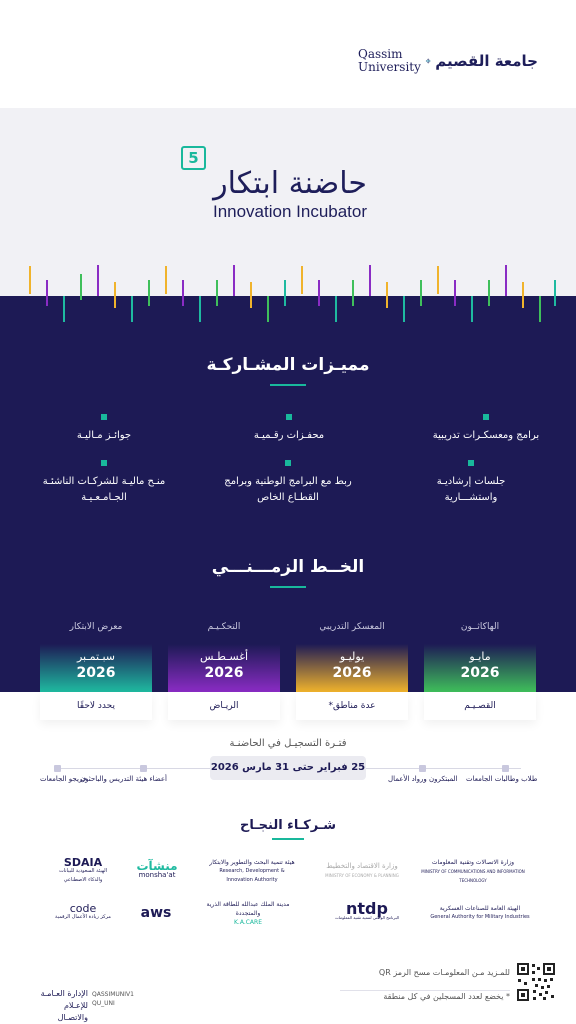 Image resolution: width=576 pixels, height=1024 pixels. What do you see at coordinates (428, 61) in the screenshot?
I see `university-emblem-icon` at bounding box center [428, 61].